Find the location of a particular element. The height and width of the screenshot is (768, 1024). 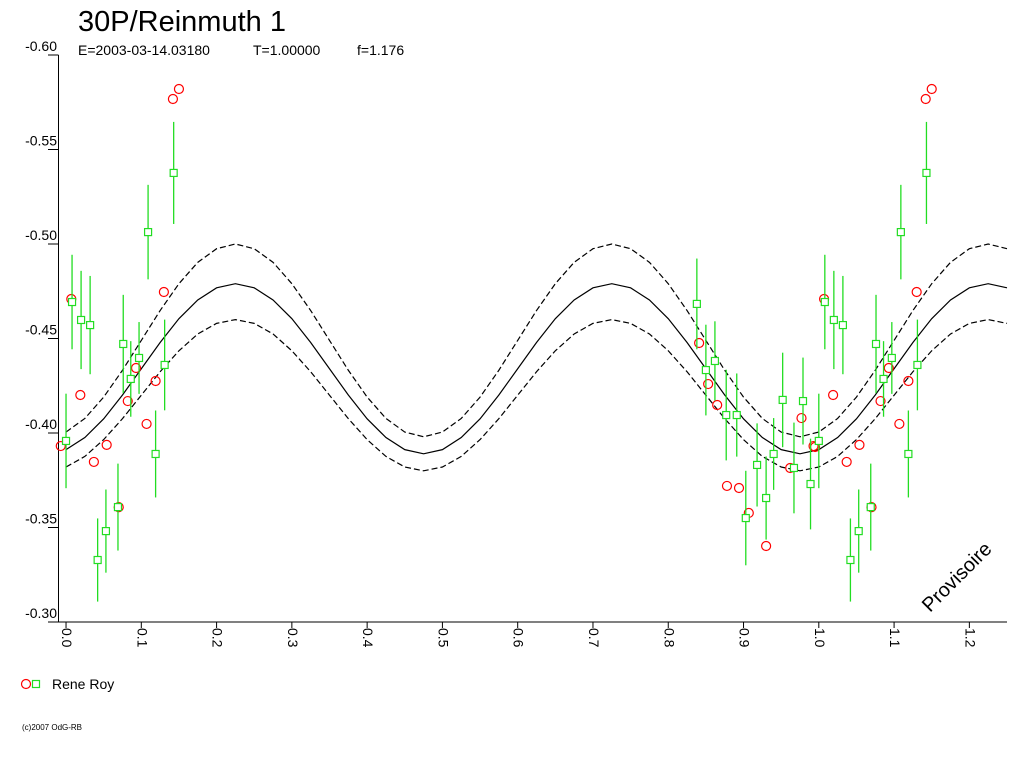

x-tick-label: 0.0 is located at coordinates (67, 638).